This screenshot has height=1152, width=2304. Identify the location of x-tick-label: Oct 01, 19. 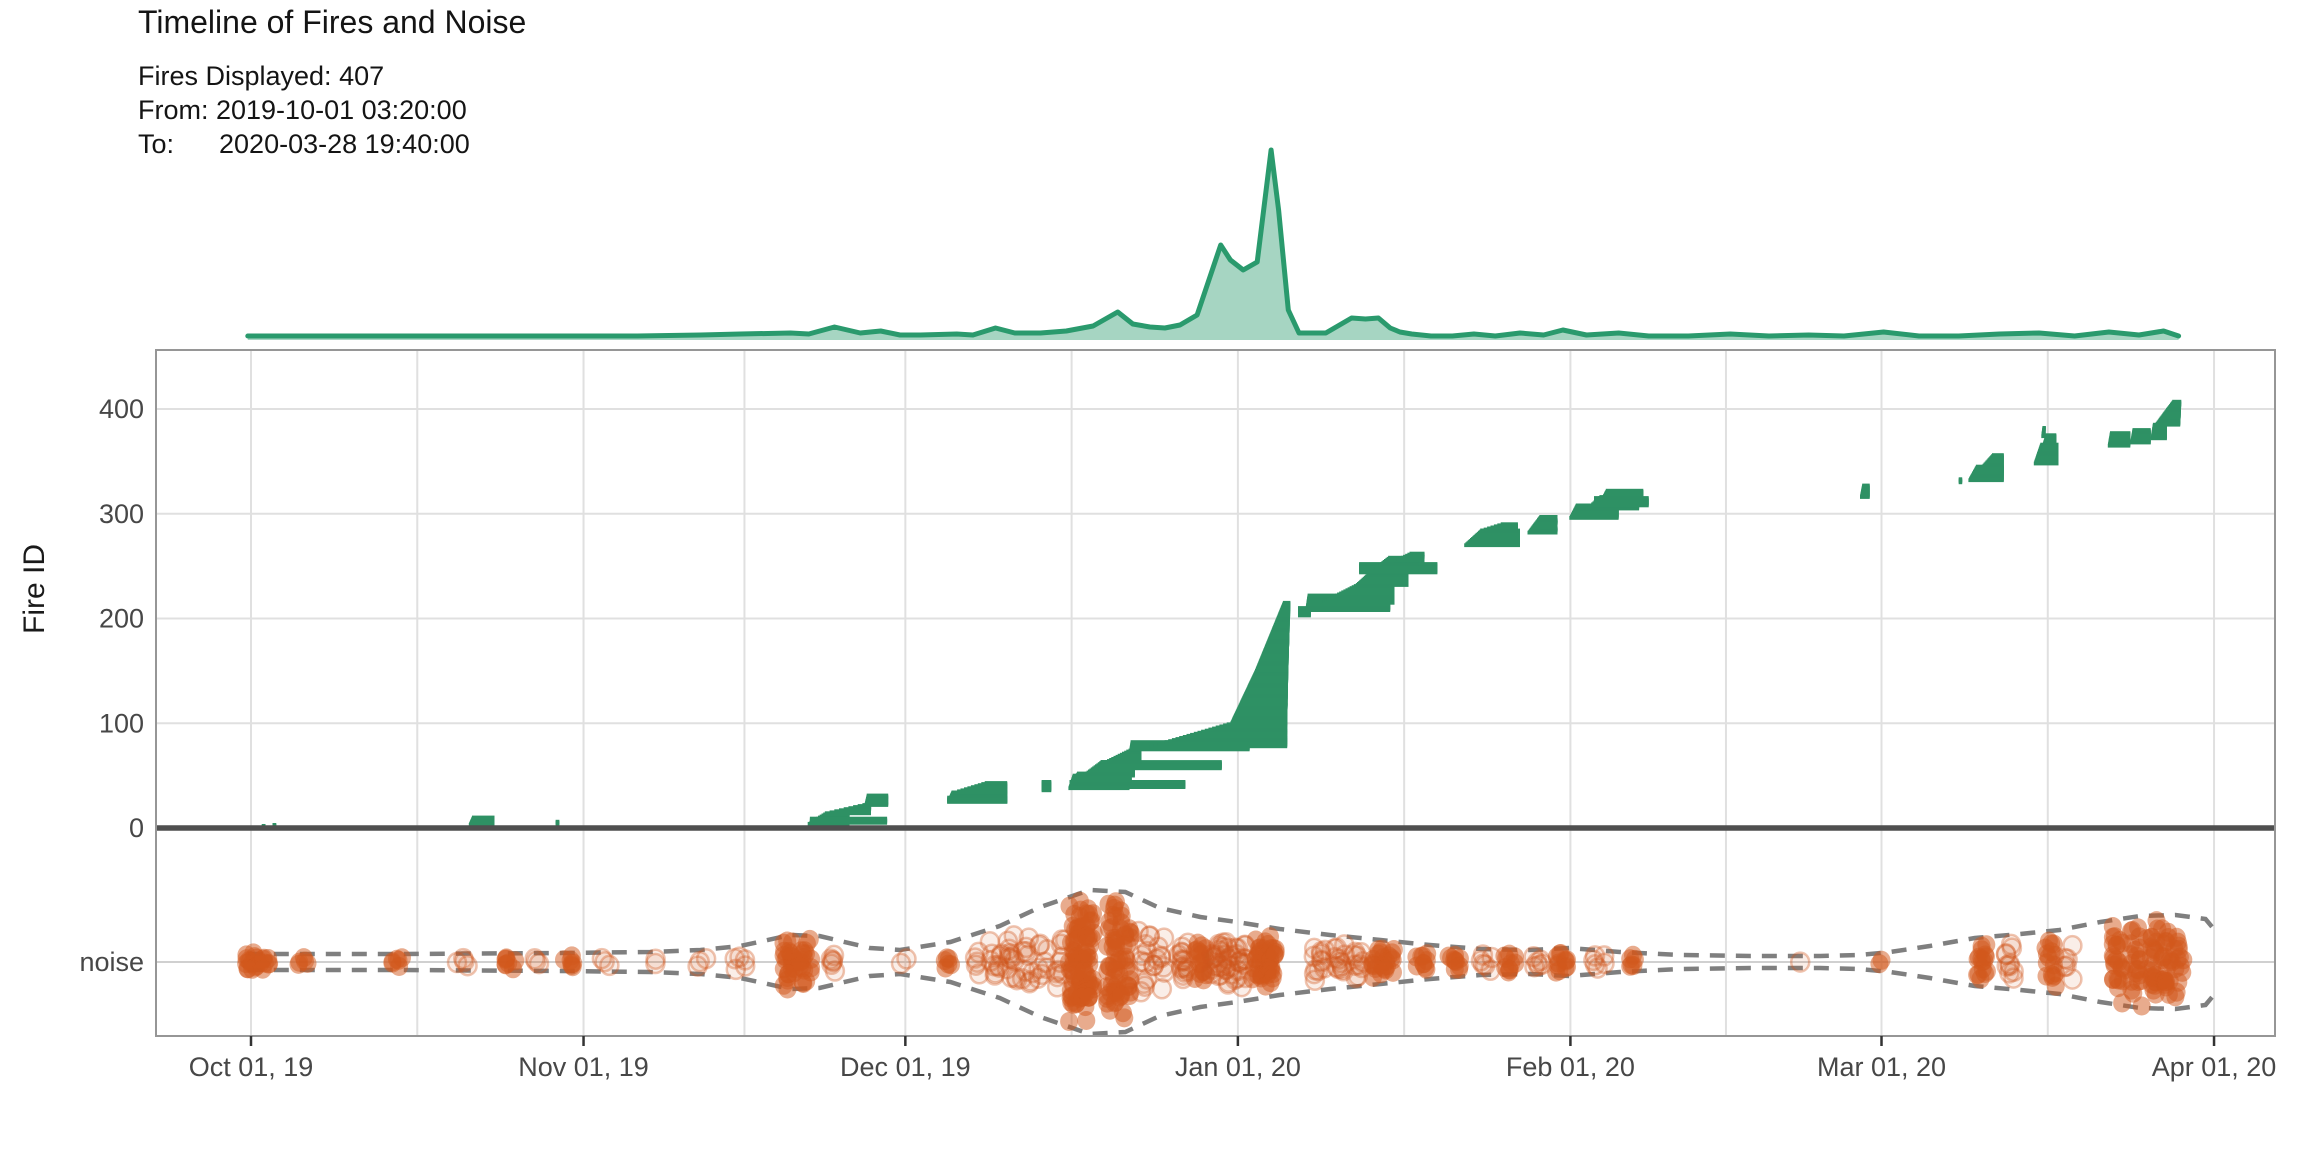
(251, 1067).